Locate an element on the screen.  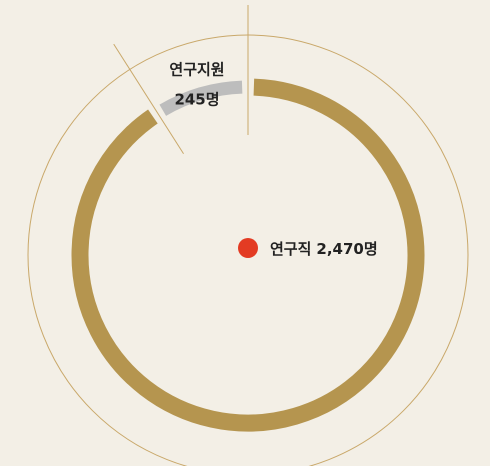
segment-label: 연구직 2,470명 is located at coordinates (324, 249).